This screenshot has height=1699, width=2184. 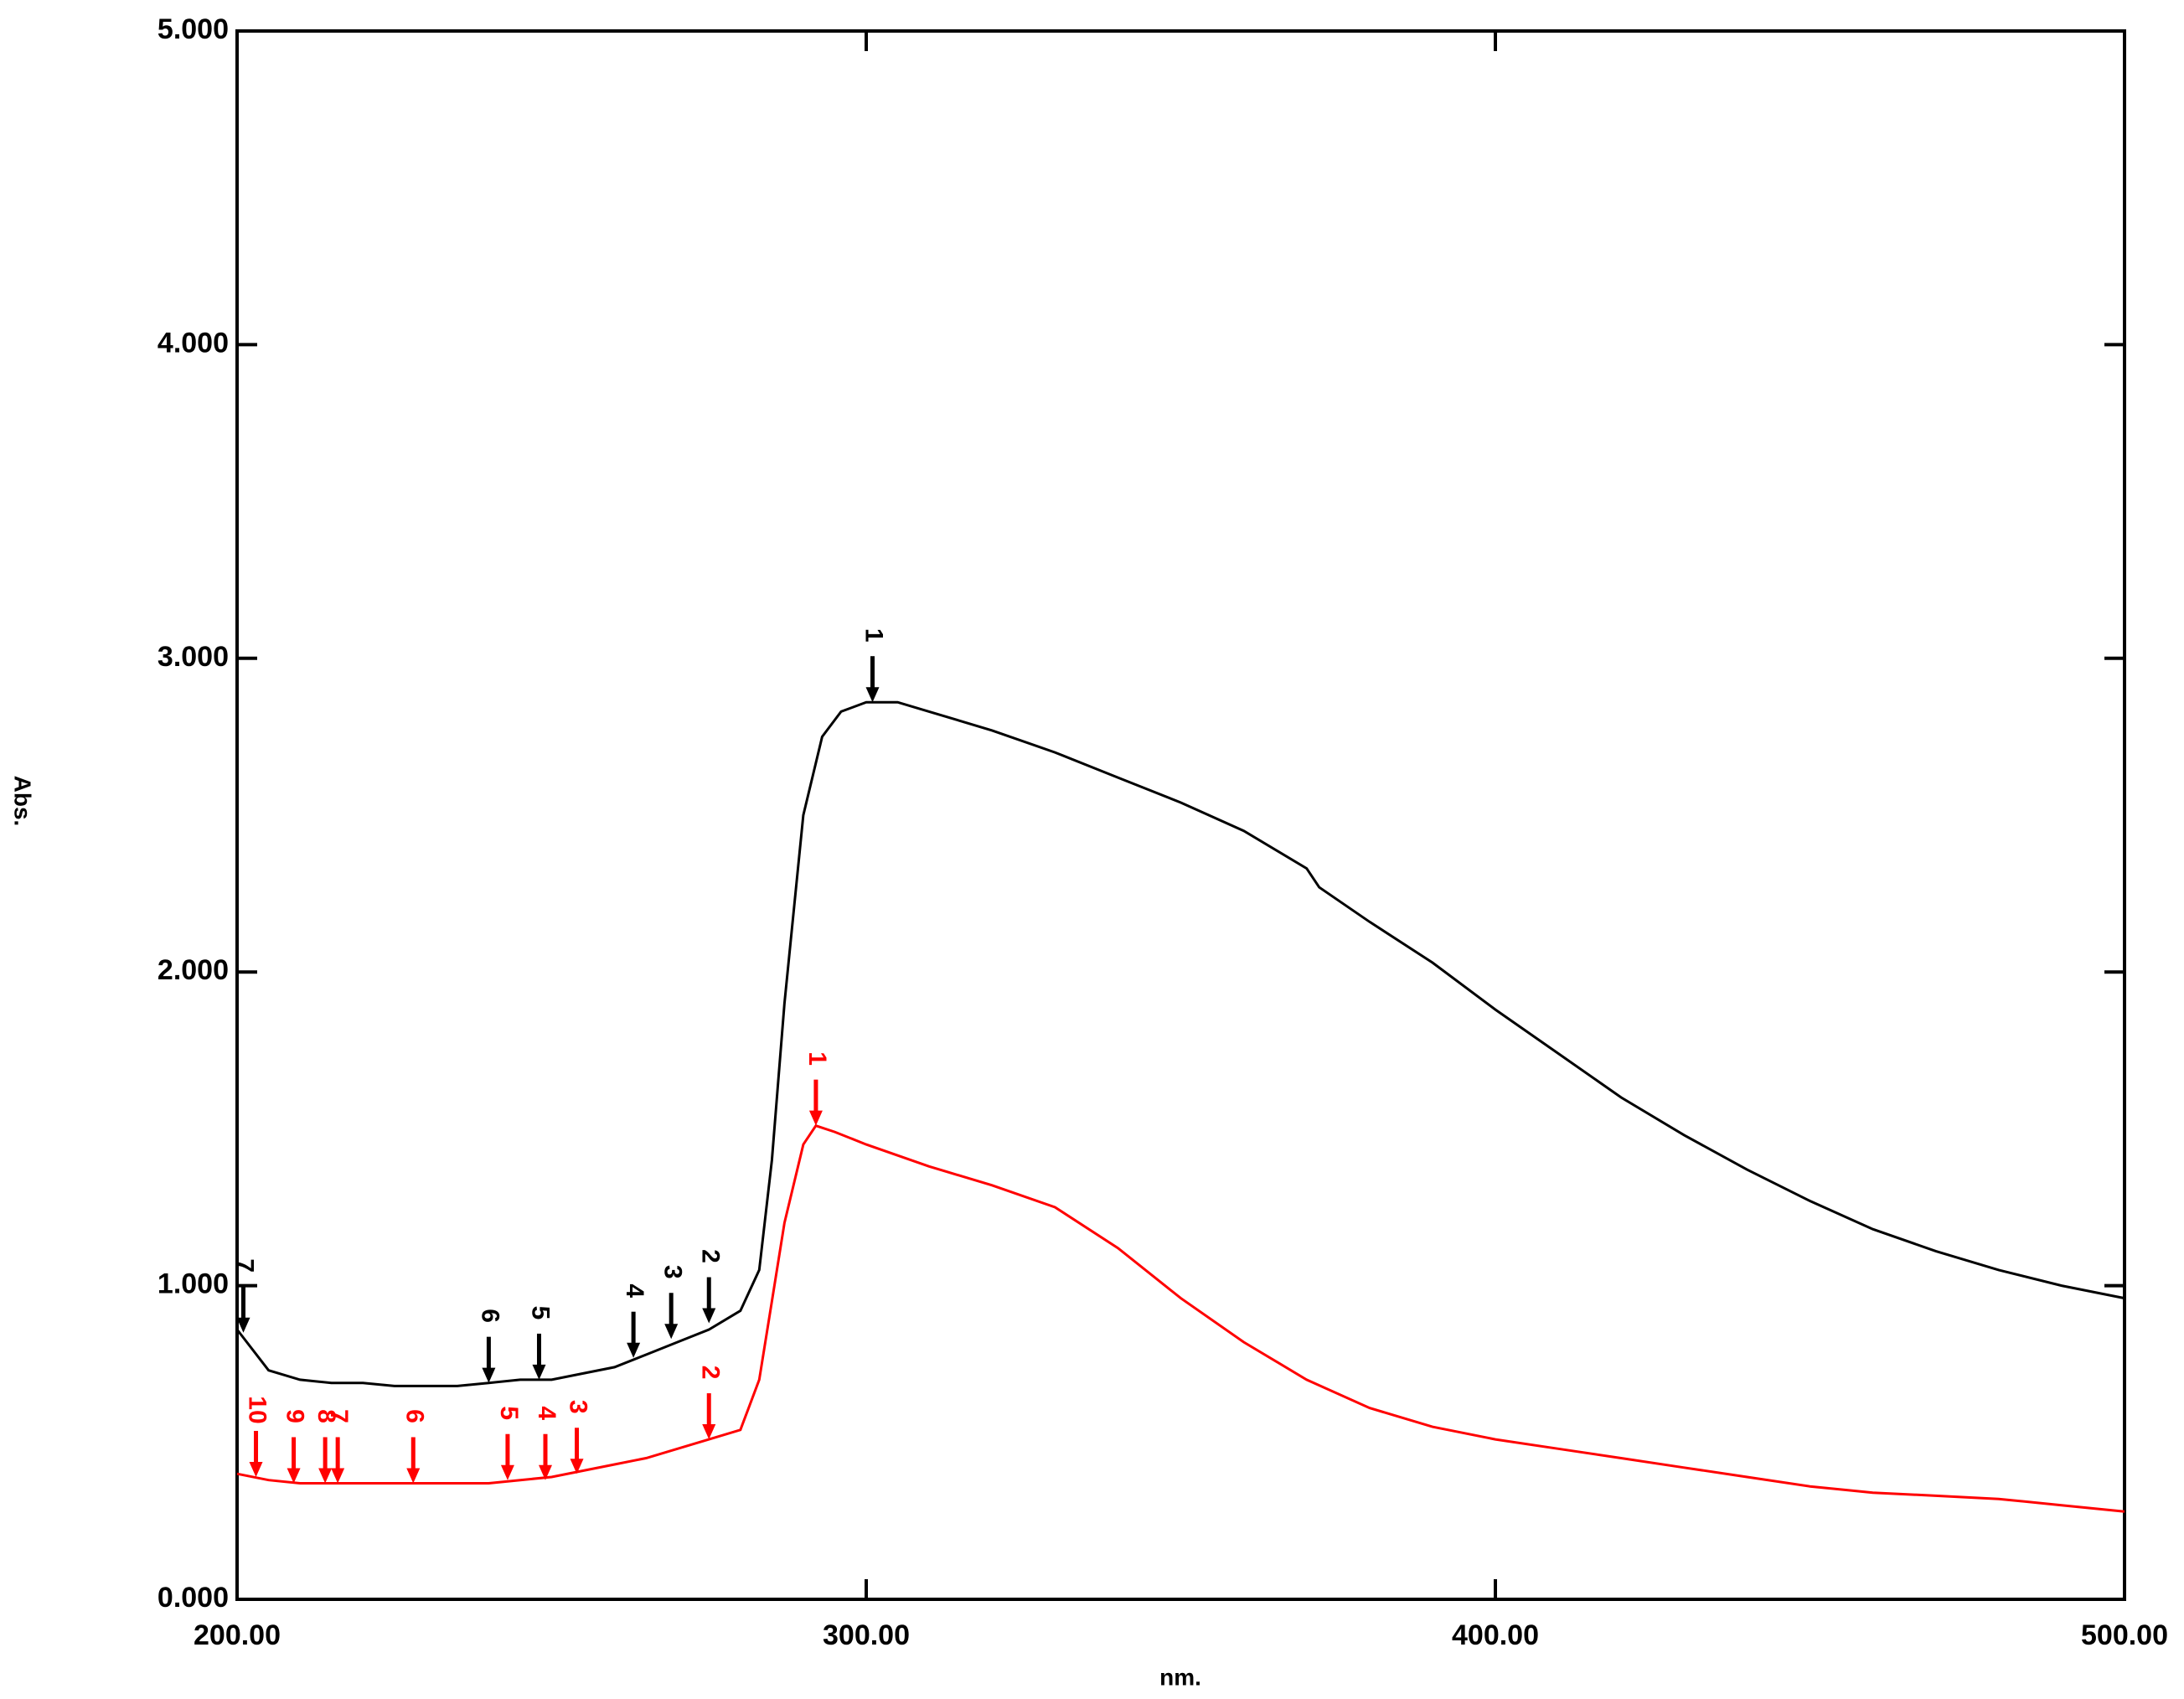 I want to click on peak-label: 9, so click(x=295, y=1416).